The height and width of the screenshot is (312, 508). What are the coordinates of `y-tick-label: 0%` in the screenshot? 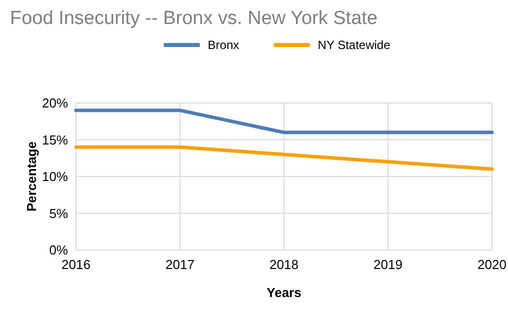 It's located at (58, 250).